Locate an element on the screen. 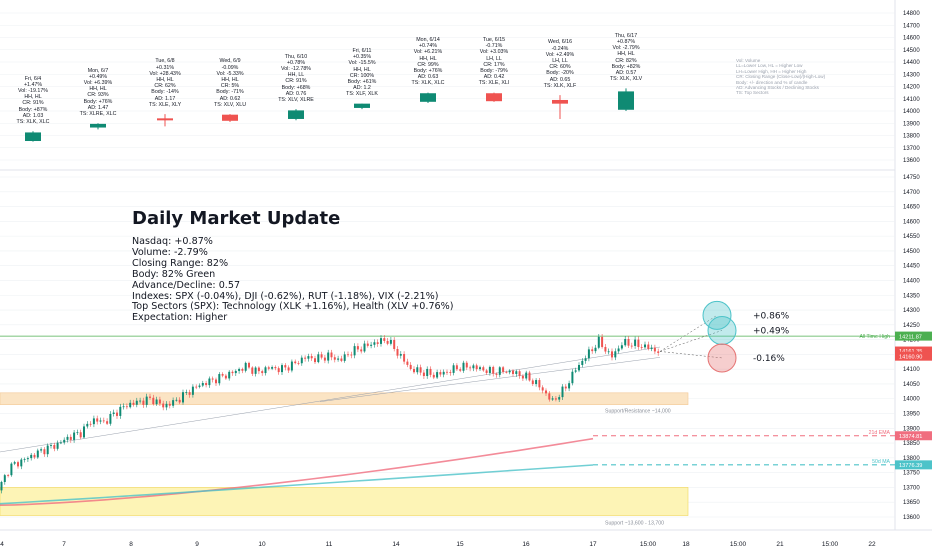 Image resolution: width=932 pixels, height=550 pixels. day-stats-line: Vol: +6.21% is located at coordinates (428, 52).